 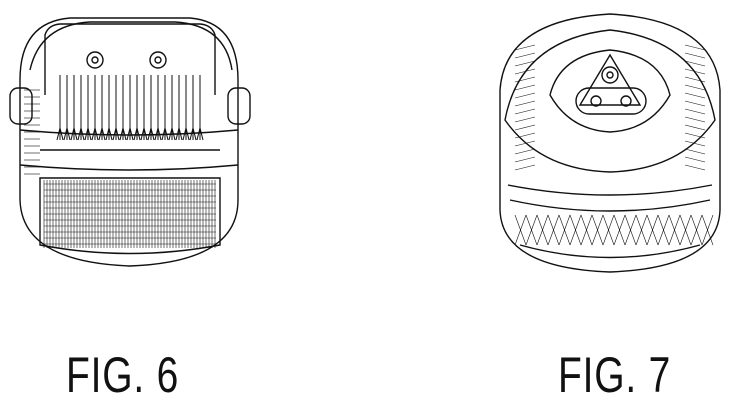 What do you see at coordinates (122, 375) in the screenshot?
I see `fig-6-label: FIG. 6` at bounding box center [122, 375].